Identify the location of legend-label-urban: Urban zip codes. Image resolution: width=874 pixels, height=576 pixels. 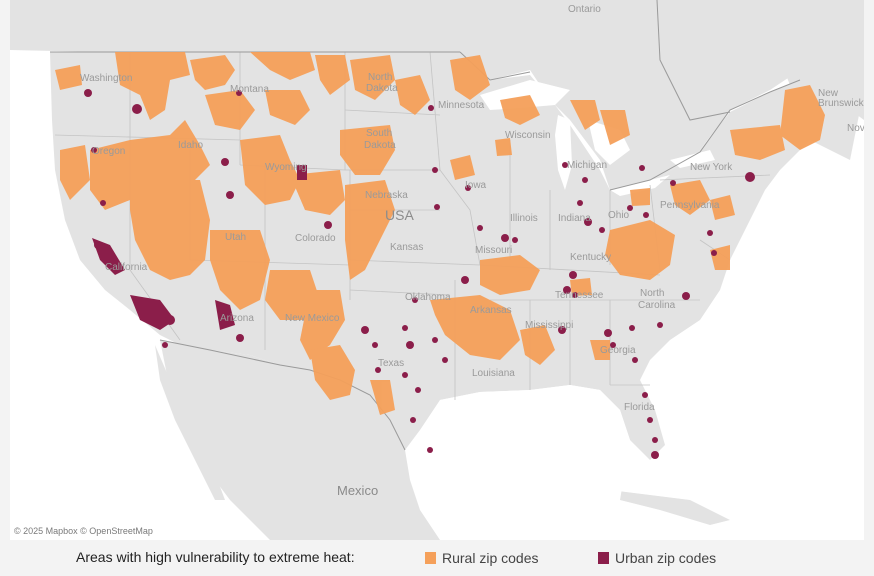
(666, 558).